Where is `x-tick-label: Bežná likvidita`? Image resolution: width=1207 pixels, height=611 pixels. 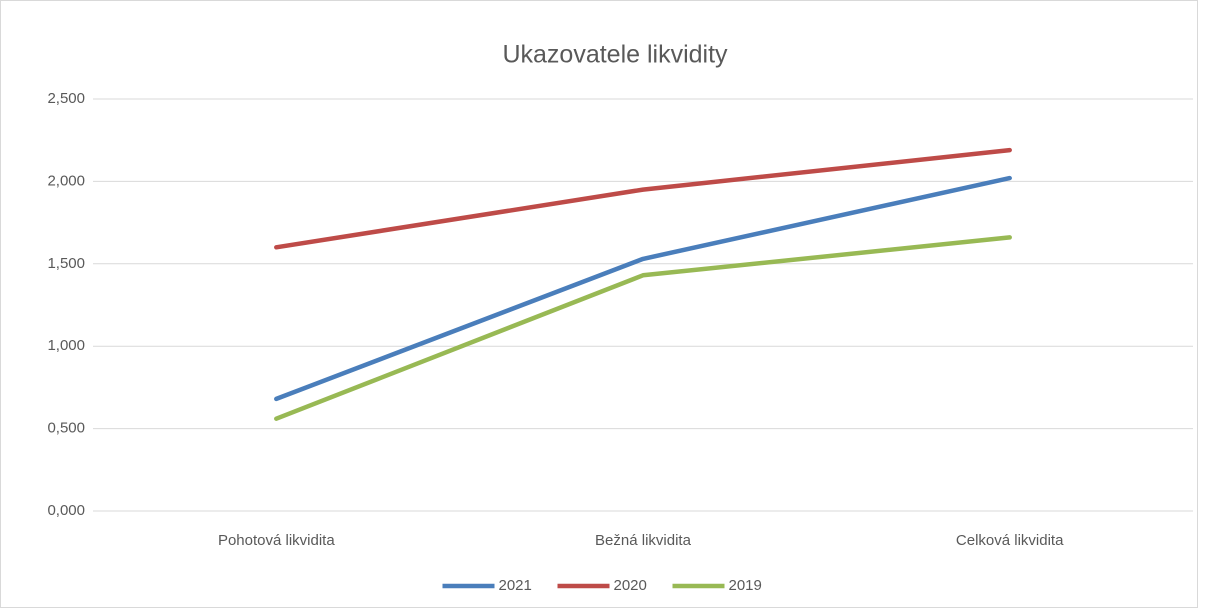
x-tick-label: Bežná likvidita is located at coordinates (643, 540).